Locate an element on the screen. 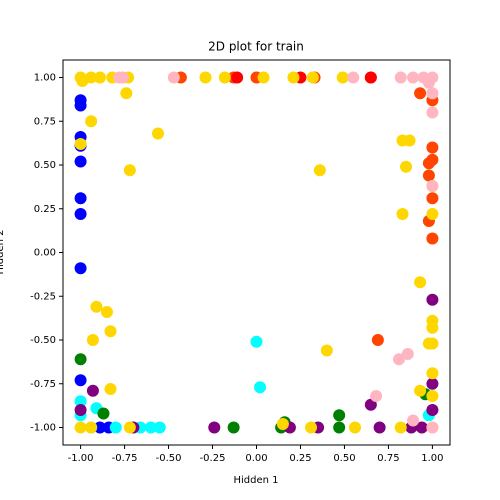 The width and height of the screenshot is (500, 500). x-axis-label: Hidden 1 is located at coordinates (255, 480).